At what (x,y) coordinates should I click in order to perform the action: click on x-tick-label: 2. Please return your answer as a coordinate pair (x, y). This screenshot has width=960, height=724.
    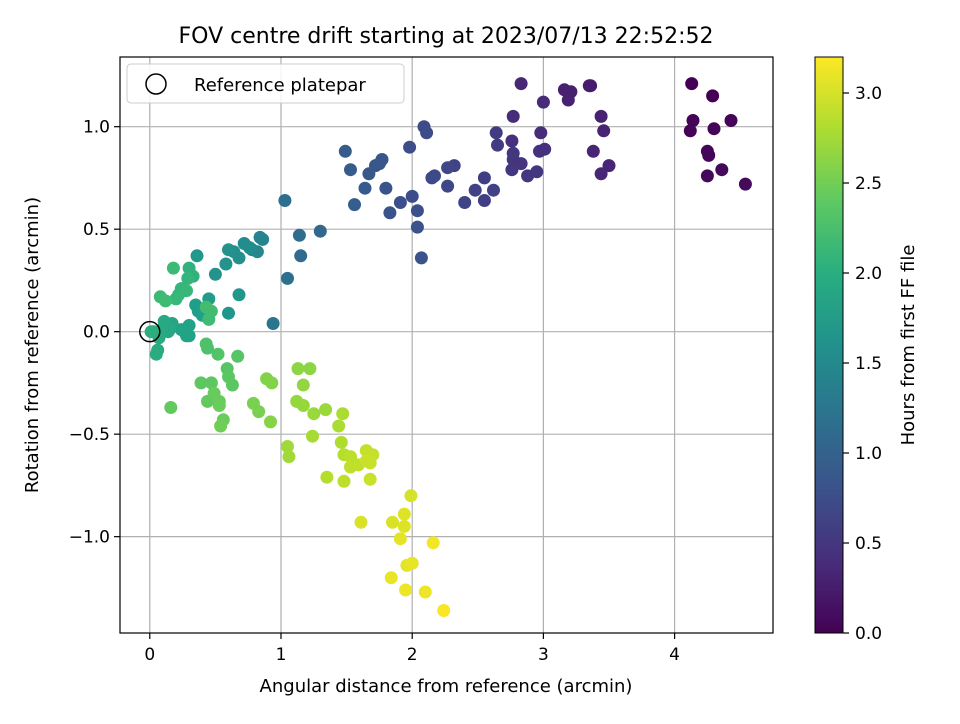
    Looking at the image, I should click on (412, 655).